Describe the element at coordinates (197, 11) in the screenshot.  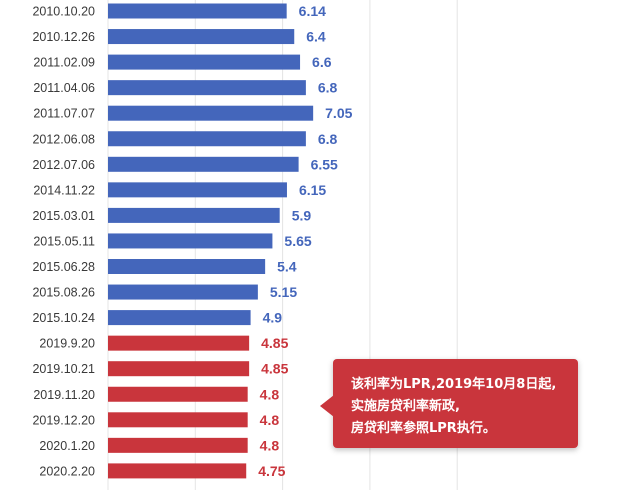
I see `bar-2010.10.20` at that location.